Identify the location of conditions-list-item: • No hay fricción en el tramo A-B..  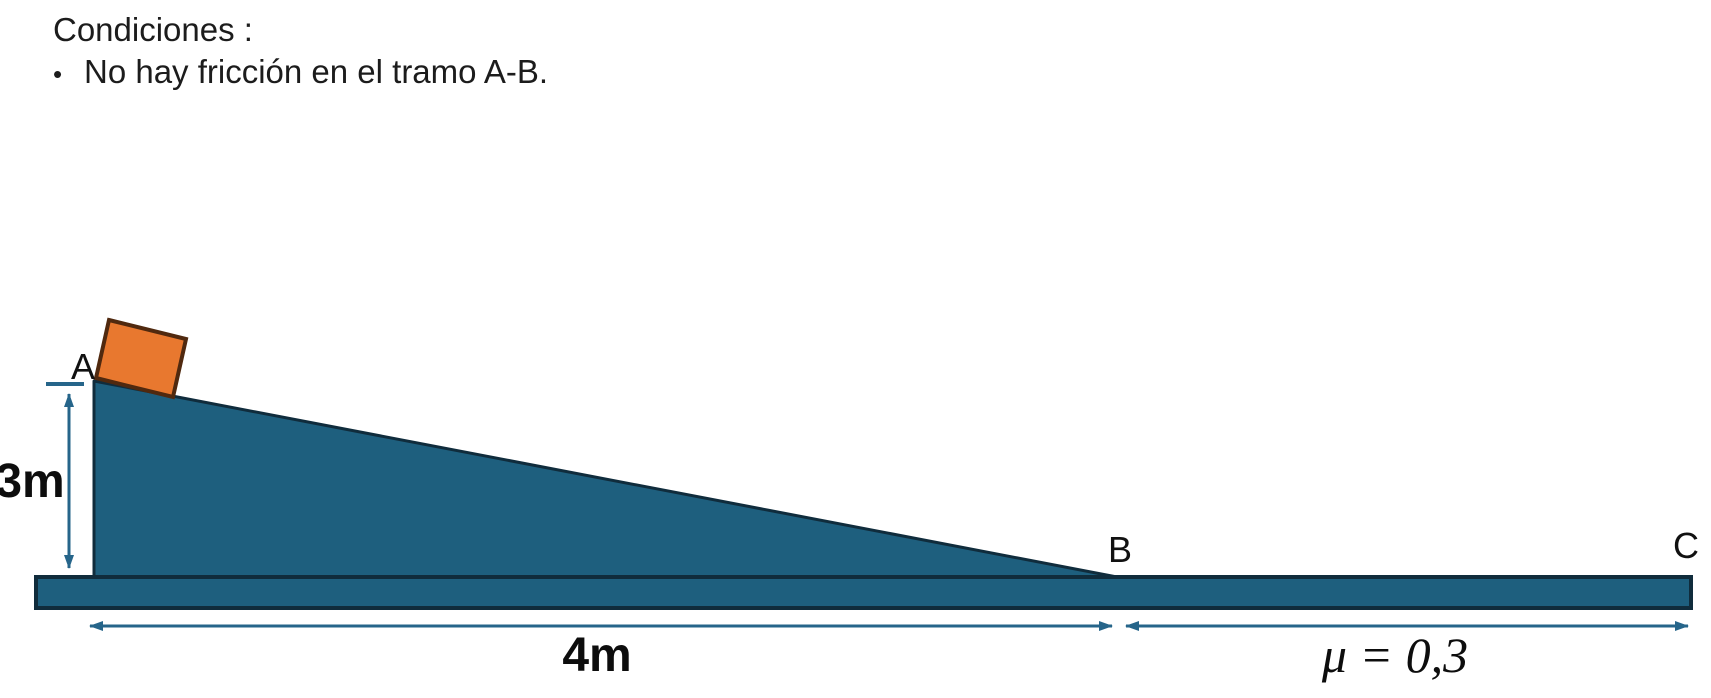
(300, 73).